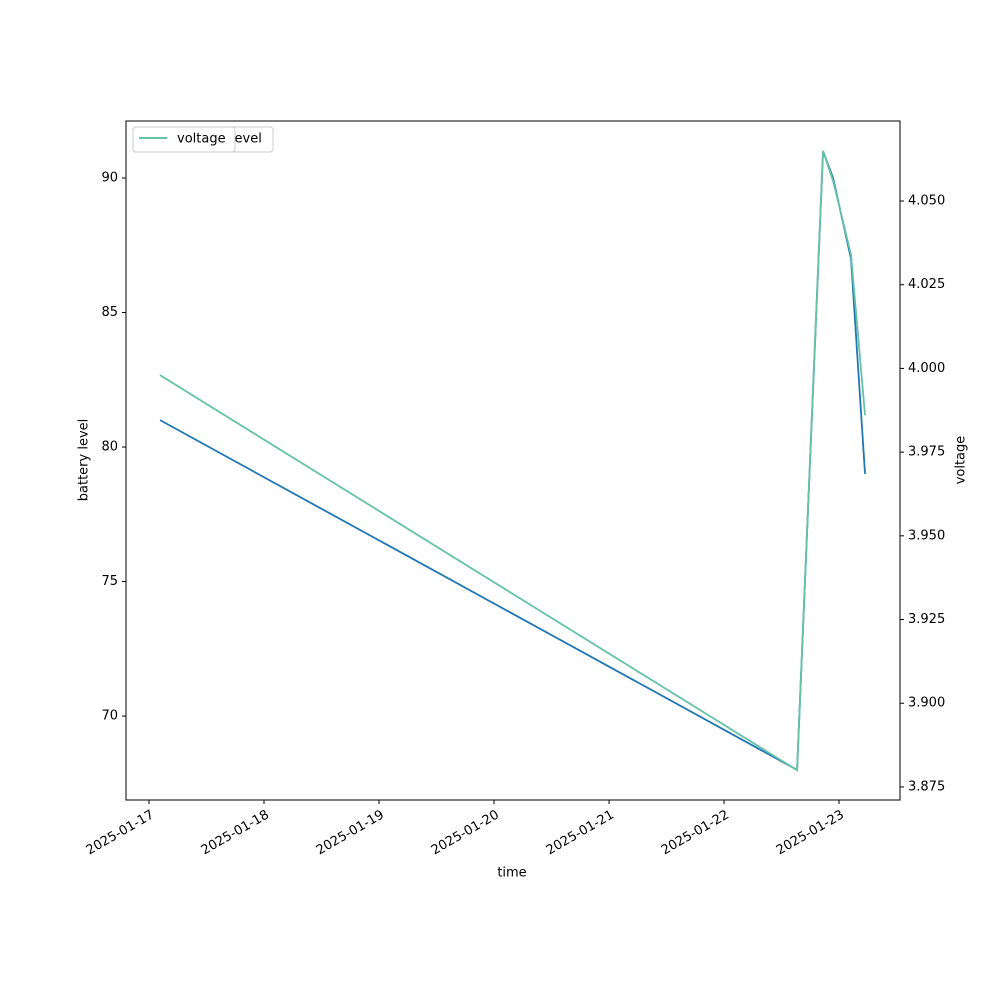 Image resolution: width=1000 pixels, height=1000 pixels. Describe the element at coordinates (120, 833) in the screenshot. I see `x-tick-label: 2025-01-17` at that location.